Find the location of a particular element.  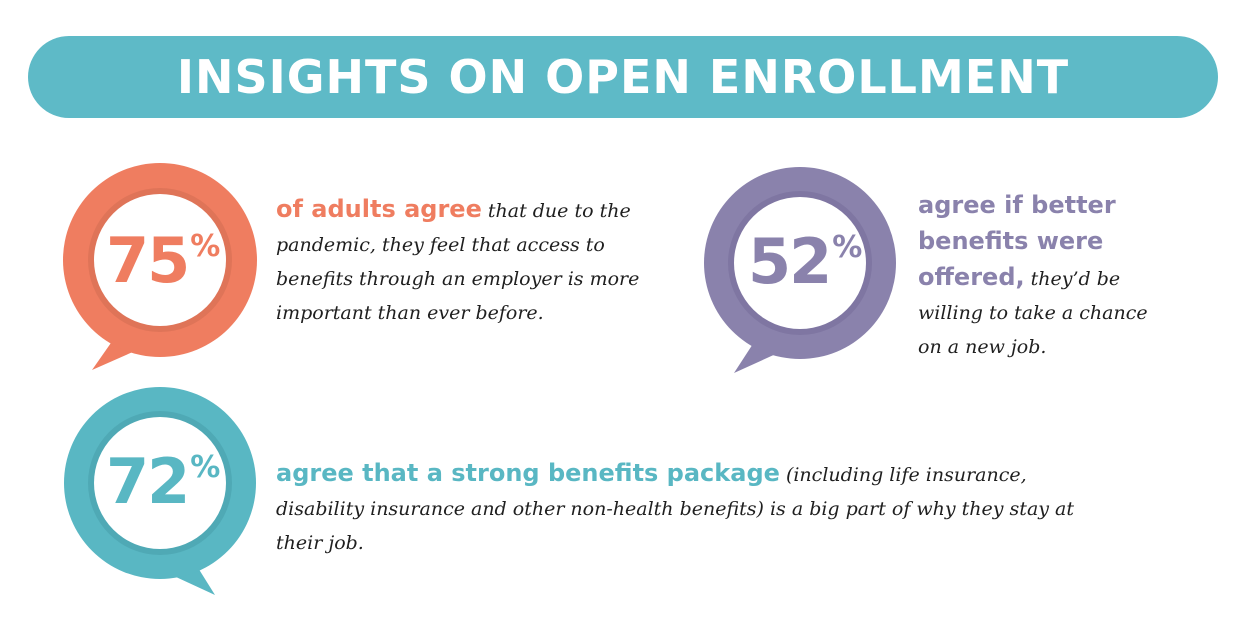

title-banner: INSIGHTS ON OPEN ENROLLMENT is located at coordinates (623, 77).